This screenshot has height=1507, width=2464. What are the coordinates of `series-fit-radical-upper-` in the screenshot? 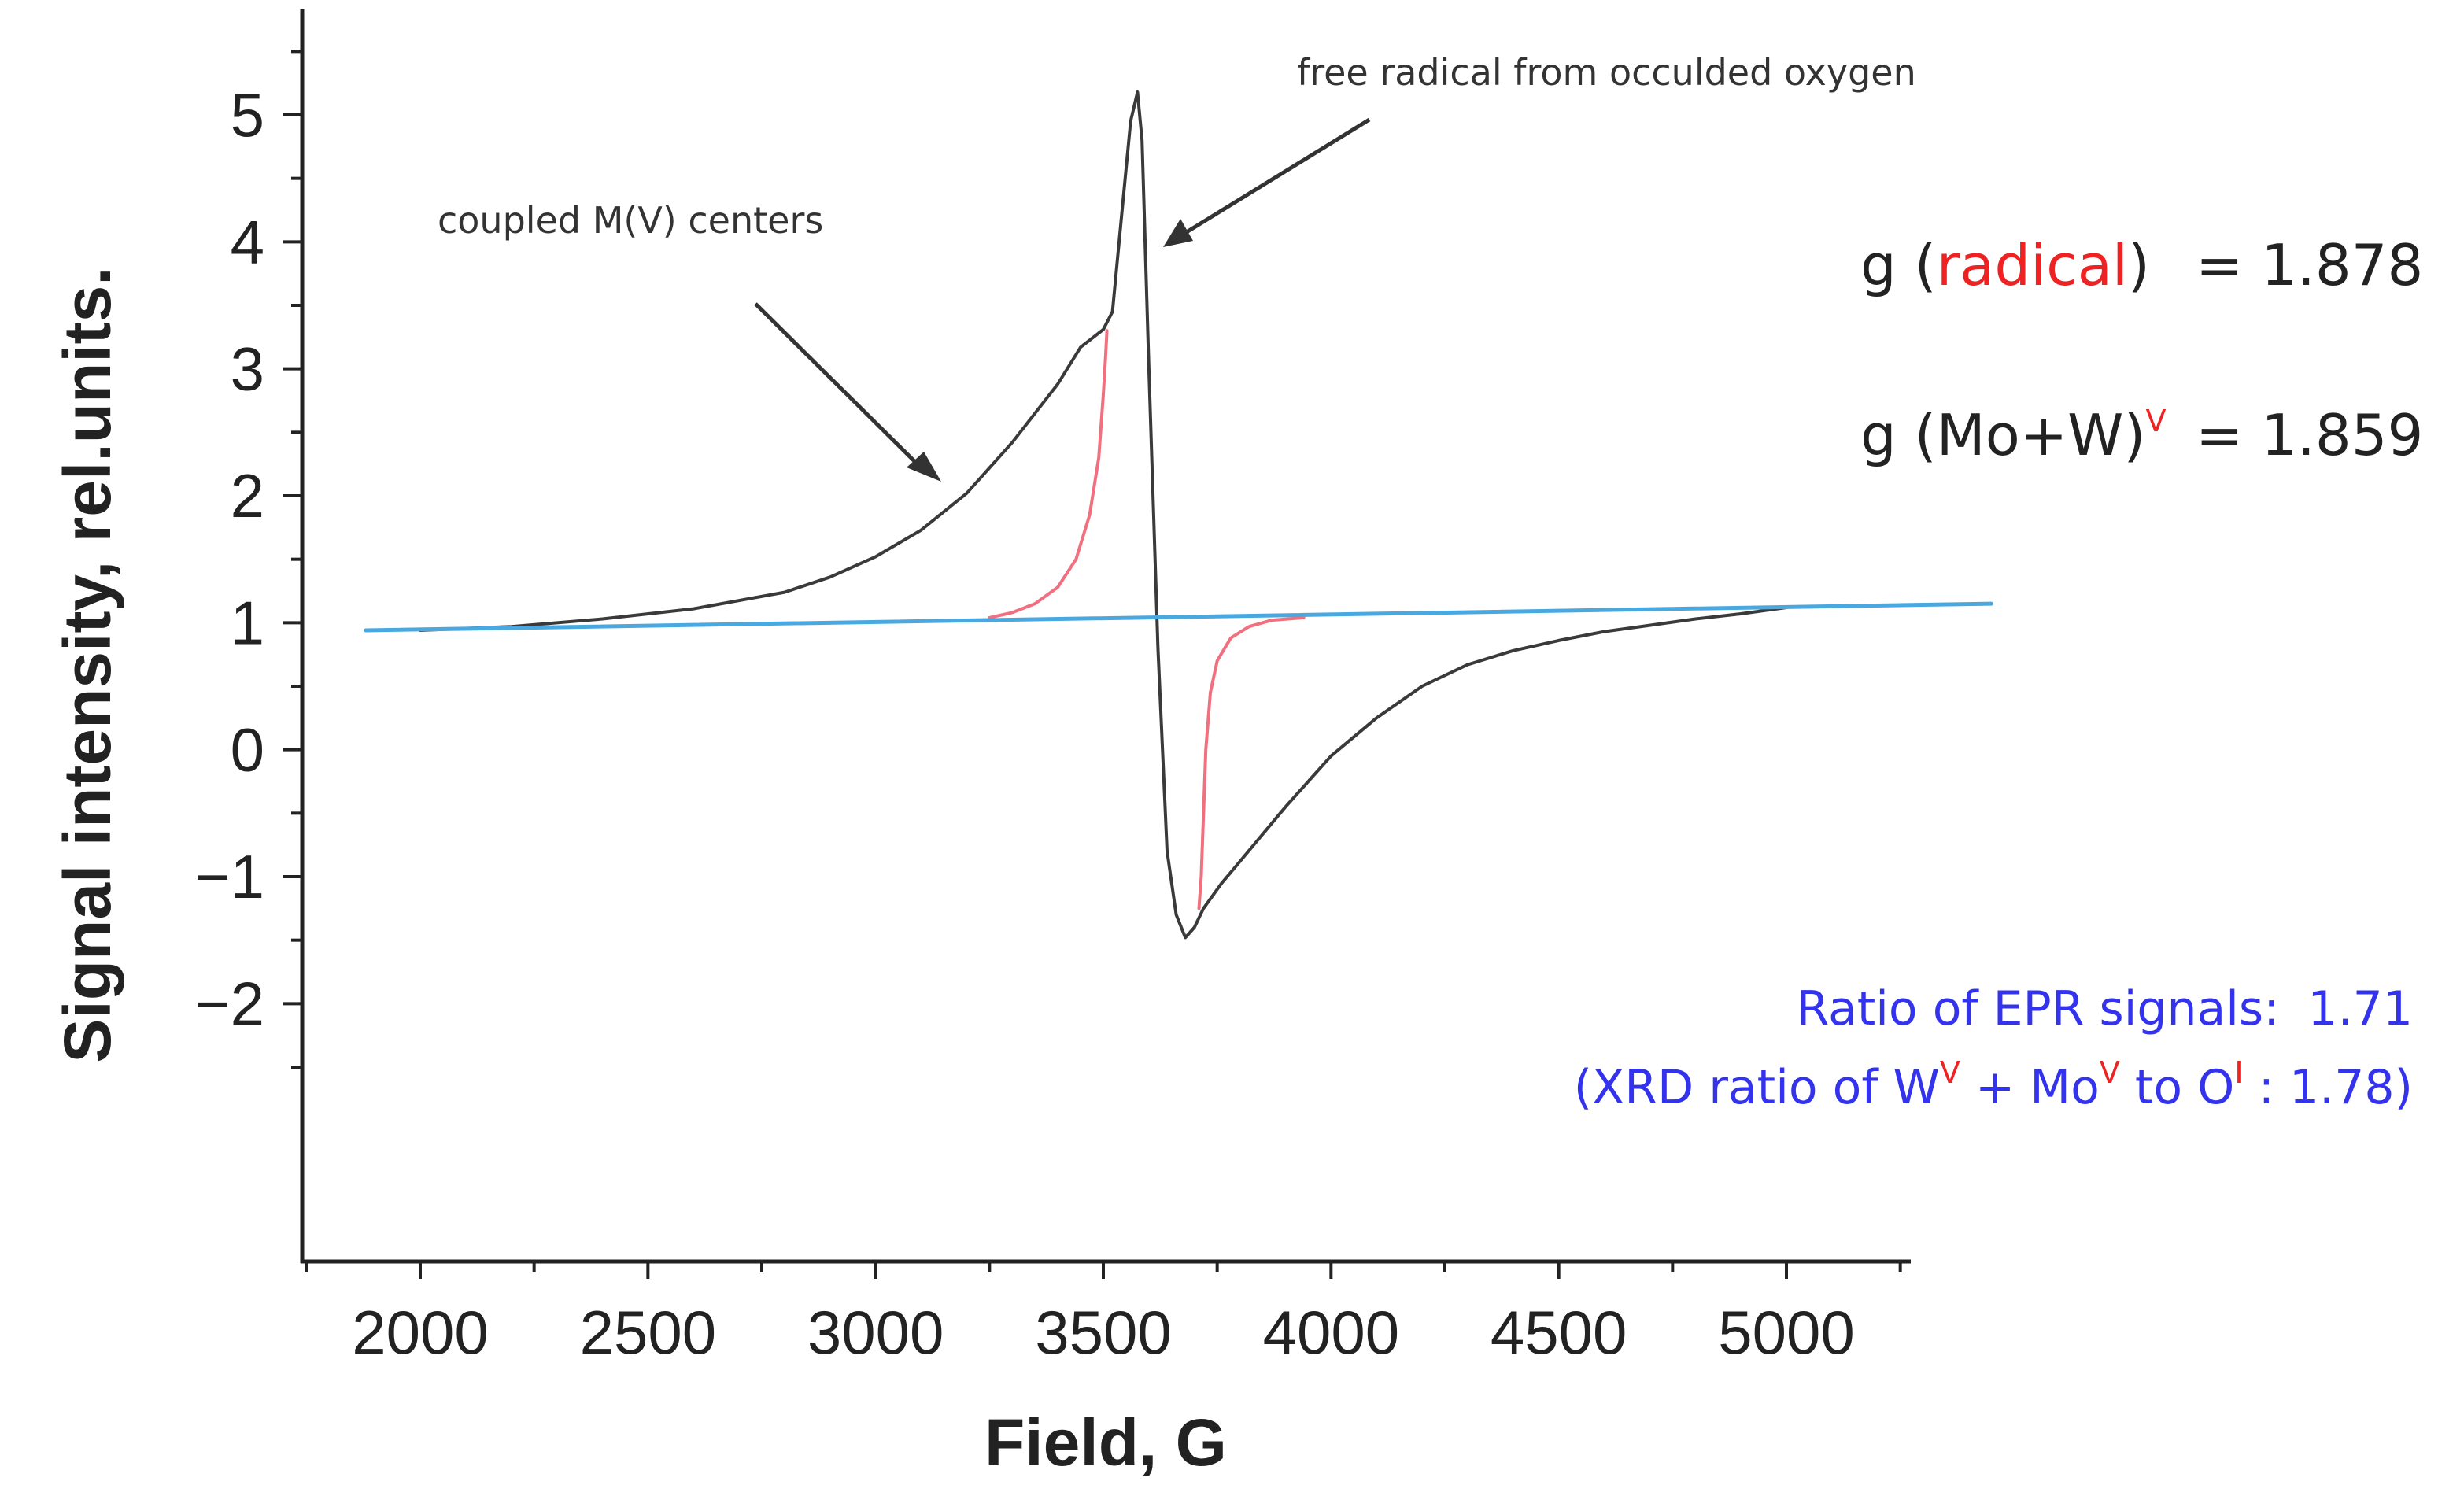 It's located at (1048, 474).